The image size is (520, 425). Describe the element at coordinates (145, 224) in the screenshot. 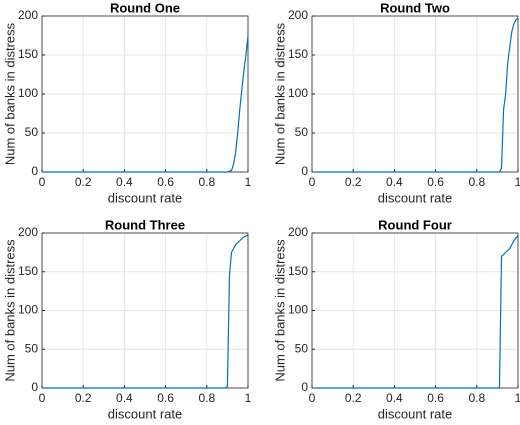

I see `chart-title: Round Three` at that location.